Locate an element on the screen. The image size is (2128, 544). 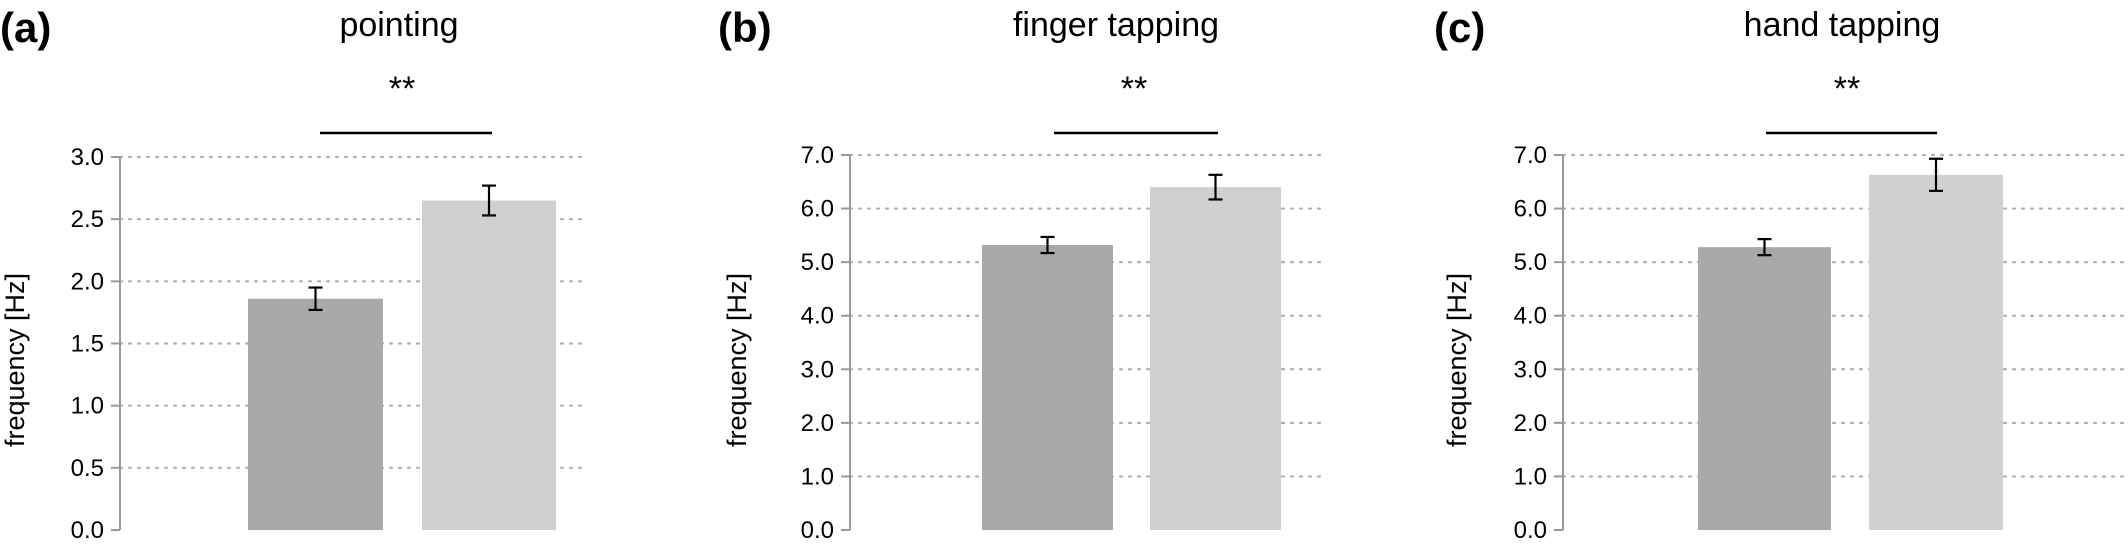
panel-label: (c) is located at coordinates (1459, 27).